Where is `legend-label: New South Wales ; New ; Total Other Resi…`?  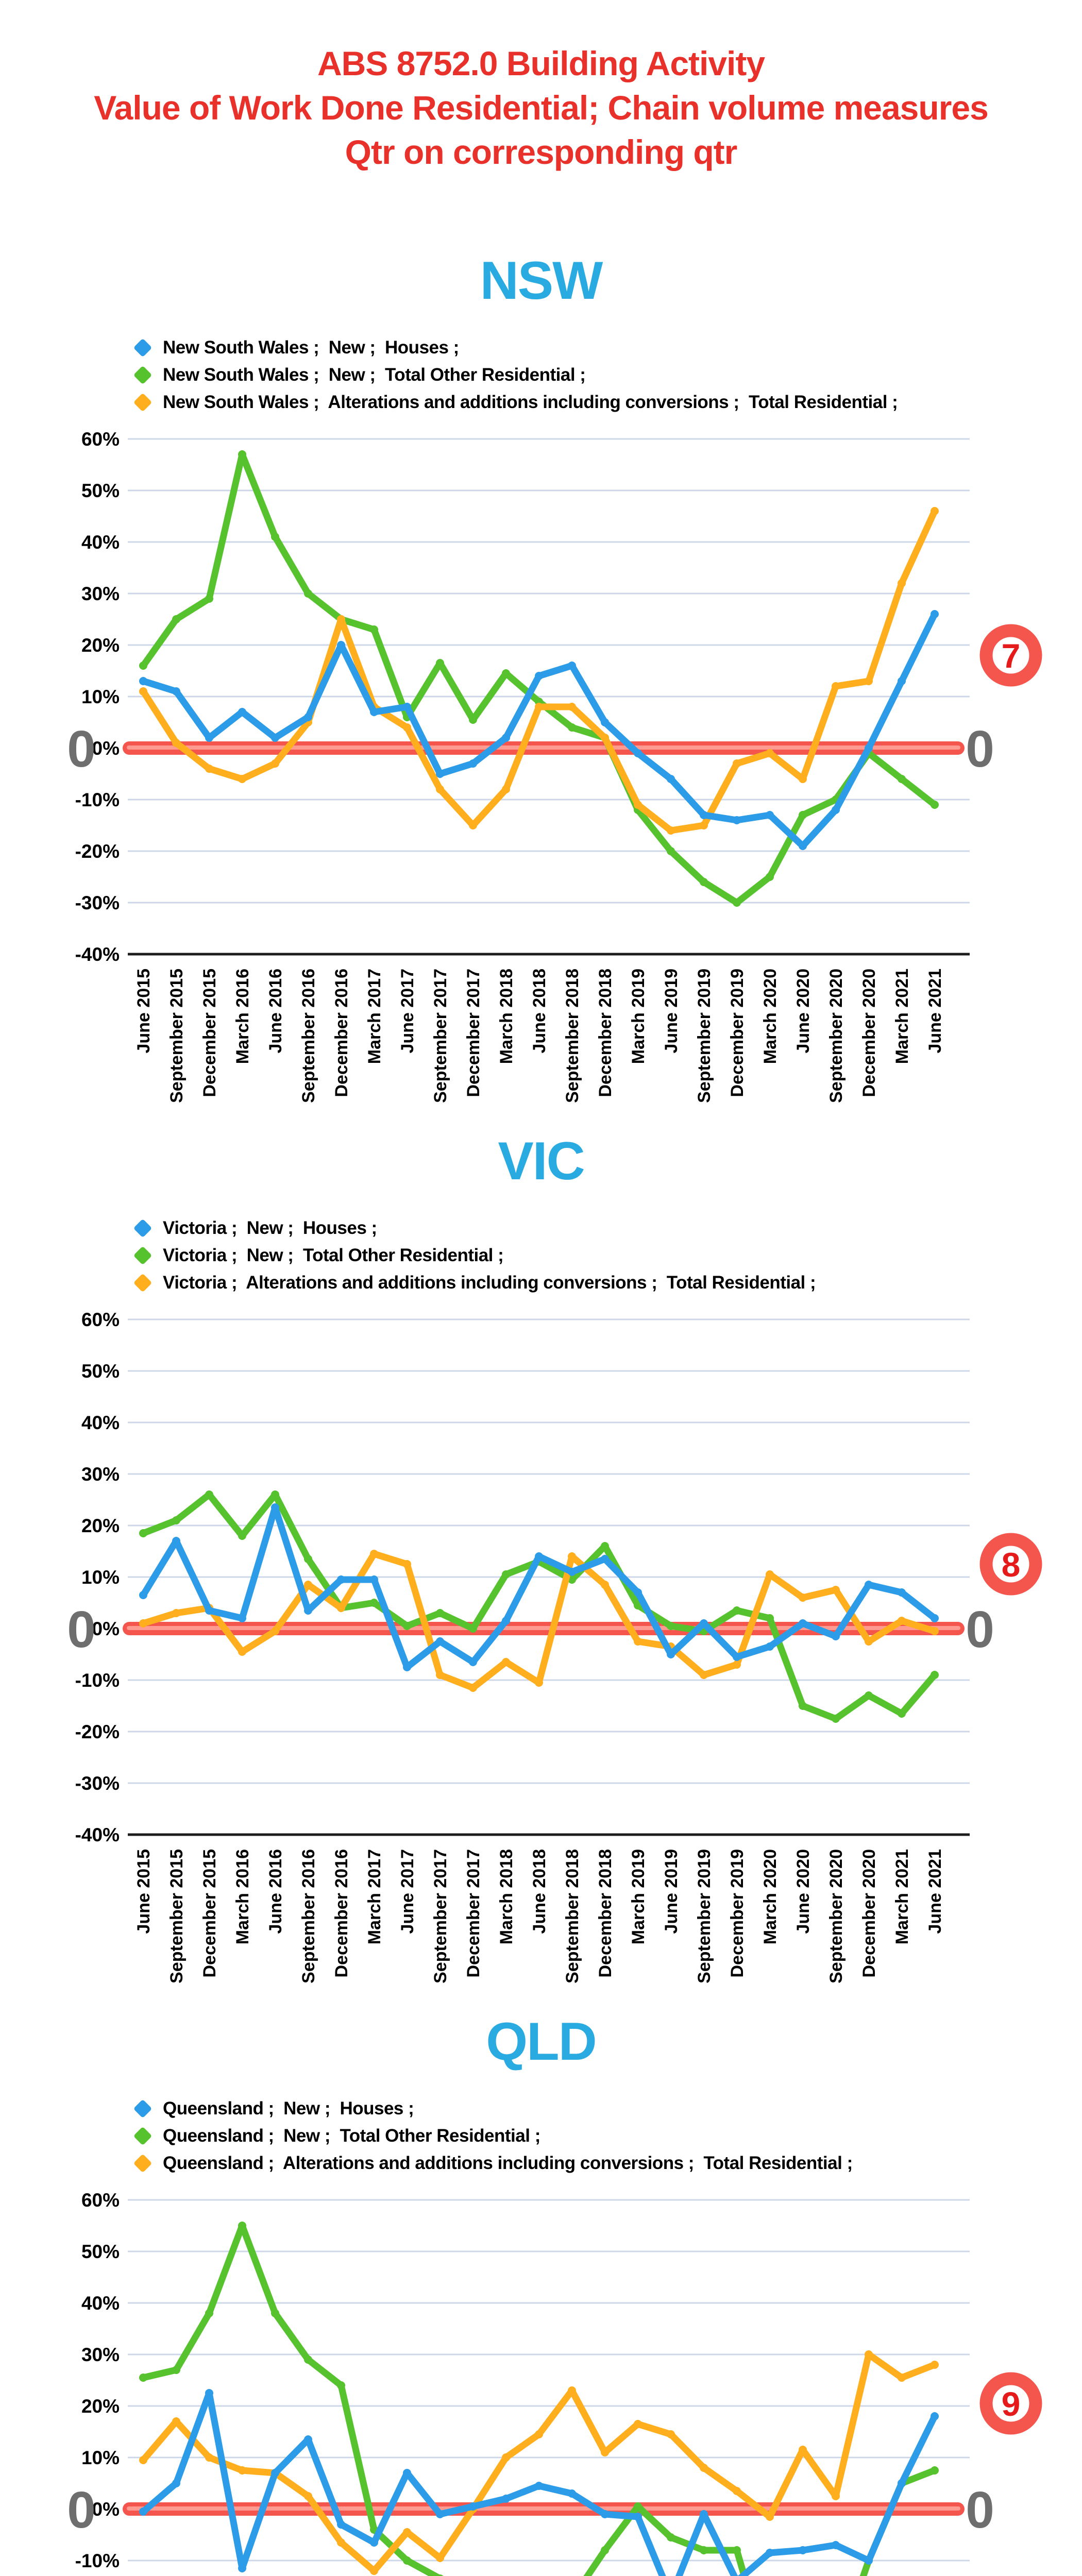
legend-label: New South Wales ; New ; Total Other Resi… is located at coordinates (374, 374).